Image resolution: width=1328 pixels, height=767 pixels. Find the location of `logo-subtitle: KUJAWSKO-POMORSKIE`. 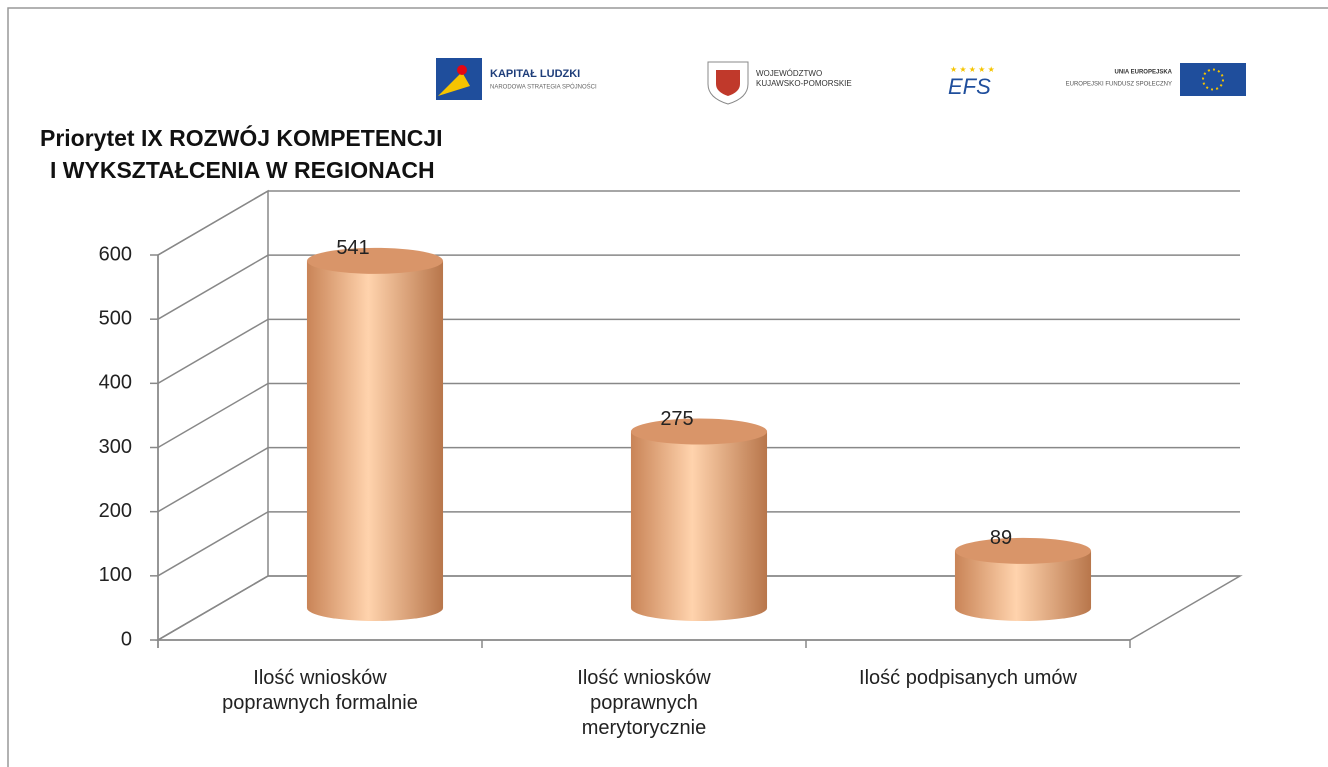

logo-subtitle: KUJAWSKO-POMORSKIE is located at coordinates (804, 83).